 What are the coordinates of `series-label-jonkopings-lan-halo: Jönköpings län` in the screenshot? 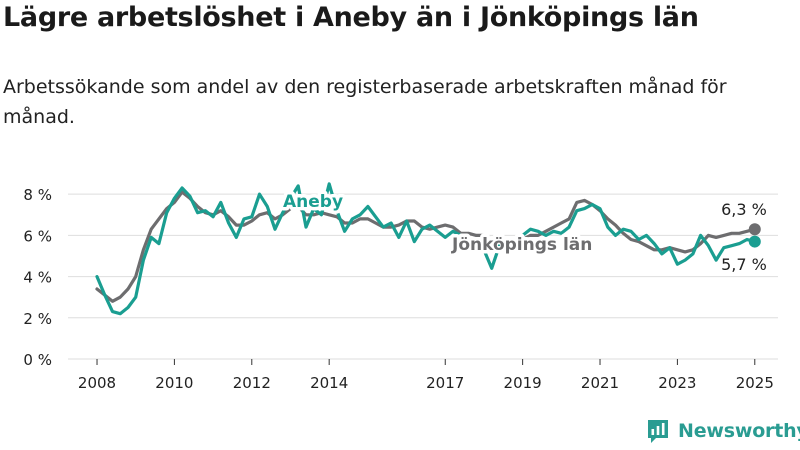 It's located at (521, 245).